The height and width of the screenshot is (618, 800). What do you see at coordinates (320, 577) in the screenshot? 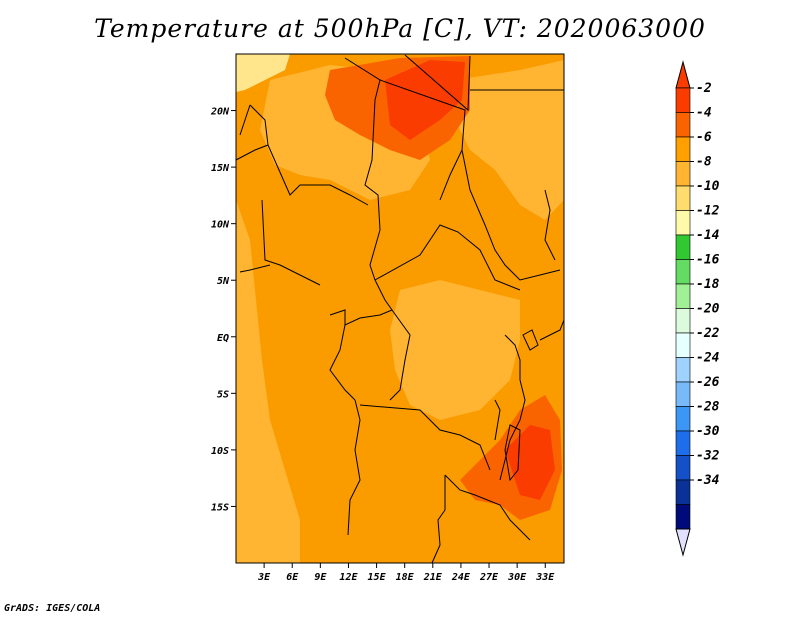
I see `lon-tick-label: 9E` at bounding box center [320, 577].